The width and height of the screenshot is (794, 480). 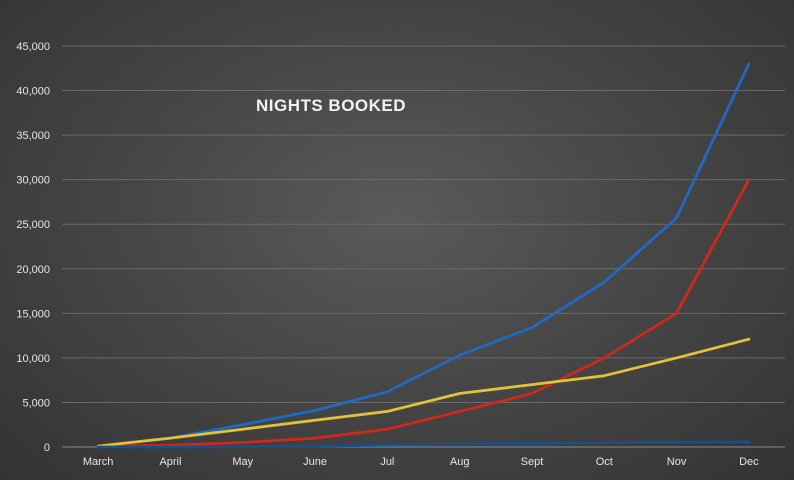 I want to click on y-tick-label: 15,000, so click(x=33, y=314).